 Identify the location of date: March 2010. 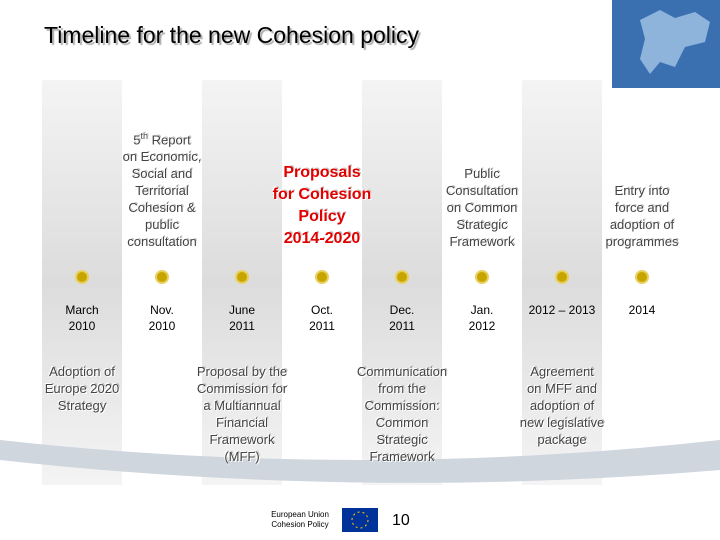
(82, 318).